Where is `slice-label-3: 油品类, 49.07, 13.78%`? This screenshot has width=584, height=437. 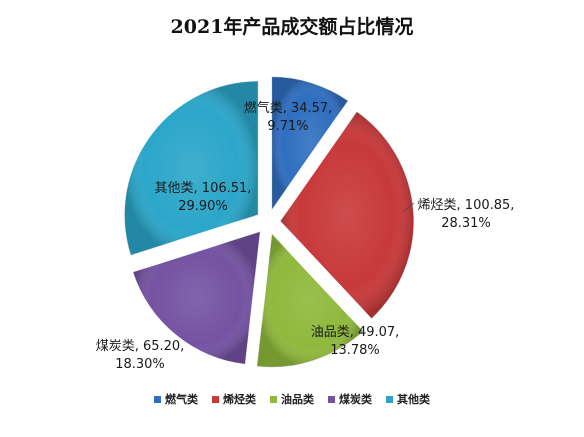
slice-label-3: 油品类, 49.07, 13.78% is located at coordinates (355, 341).